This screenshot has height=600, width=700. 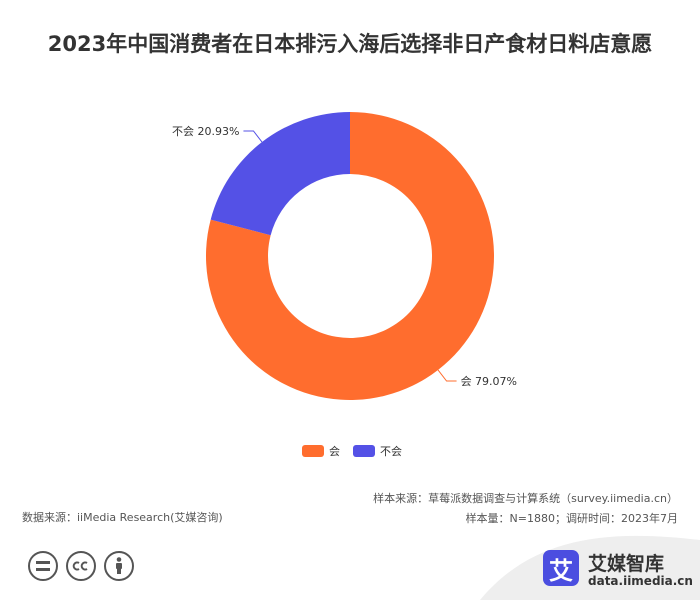 I want to click on sample-source: 样本来源：草莓派数据调查与计算系统（survey.iimedia.cn）, so click(x=525, y=498).